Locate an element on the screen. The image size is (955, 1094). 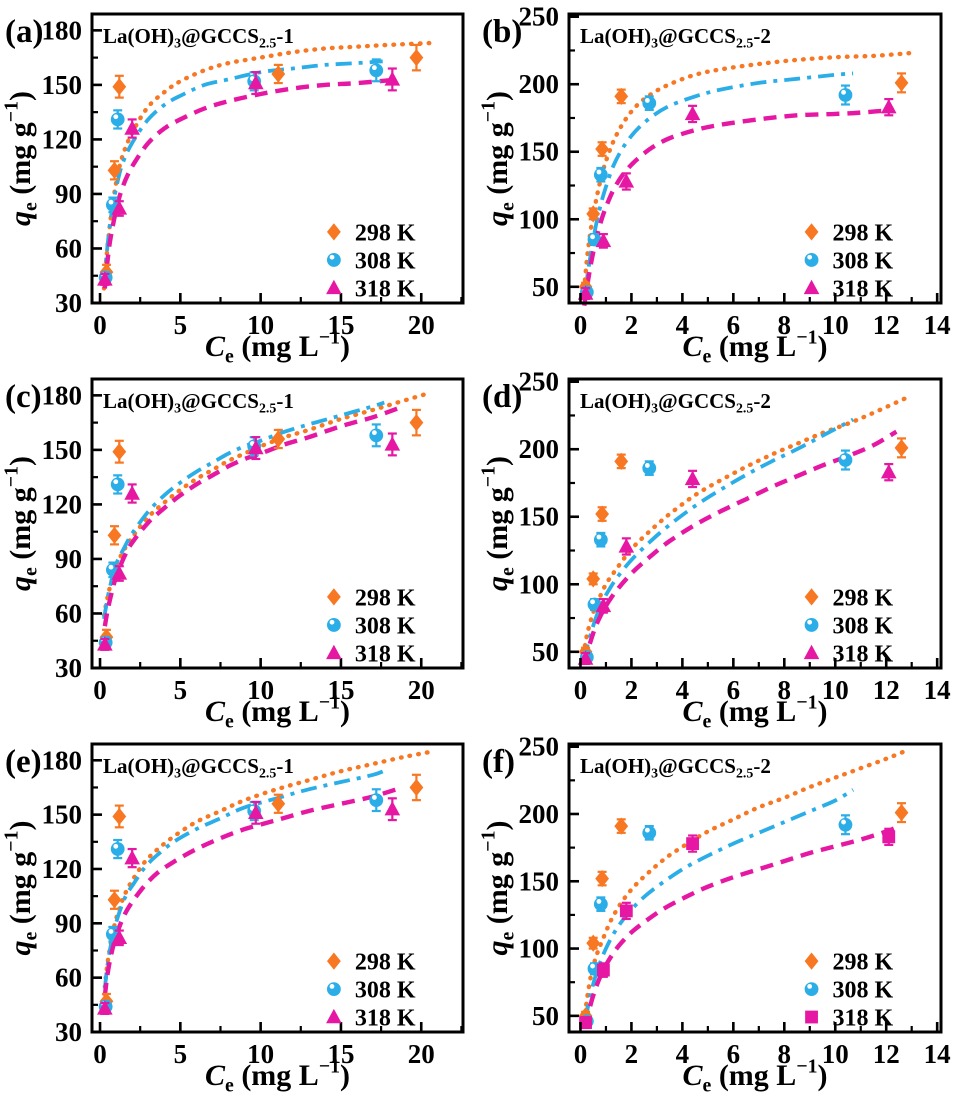
panel-label: (c) is located at coordinates (23, 397).